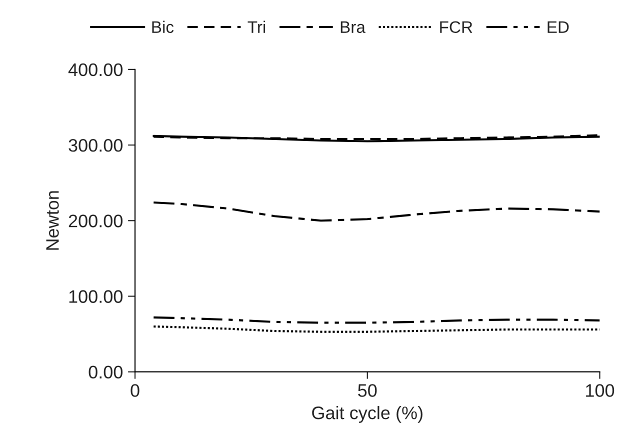  What do you see at coordinates (558, 27) in the screenshot?
I see `legend-label: ED` at bounding box center [558, 27].